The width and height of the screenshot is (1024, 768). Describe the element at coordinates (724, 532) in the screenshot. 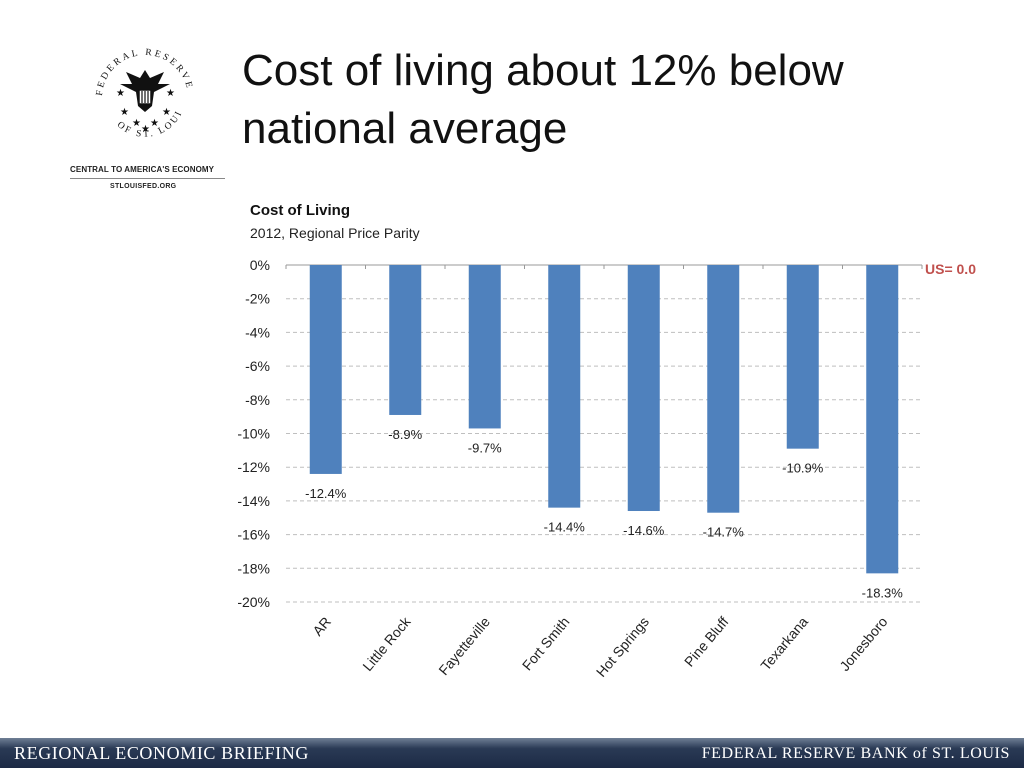

I see `data-label: -14.7%` at that location.